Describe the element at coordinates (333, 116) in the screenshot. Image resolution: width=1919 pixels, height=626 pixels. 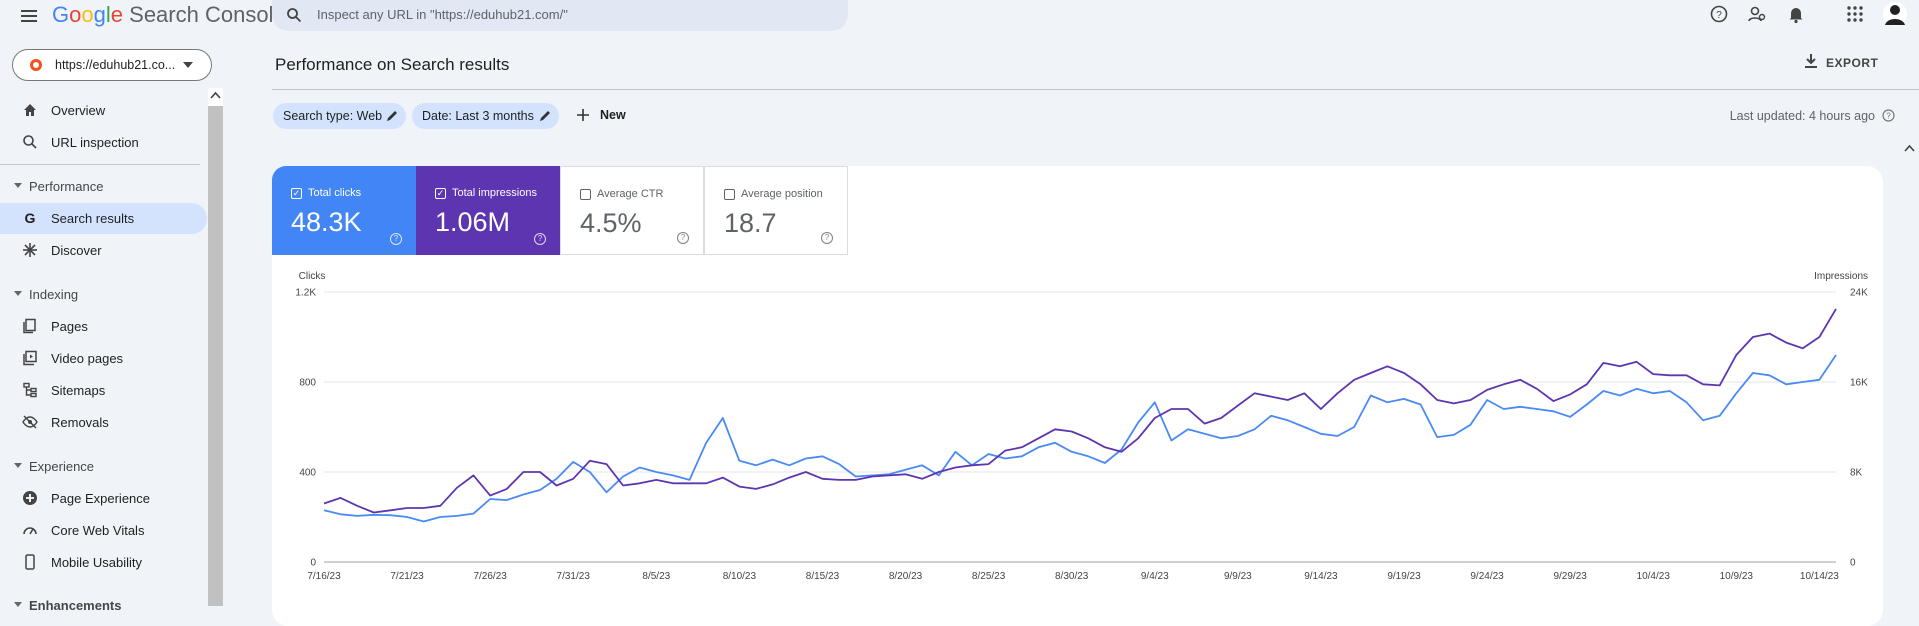
I see `chip-label: Search type: Web` at that location.